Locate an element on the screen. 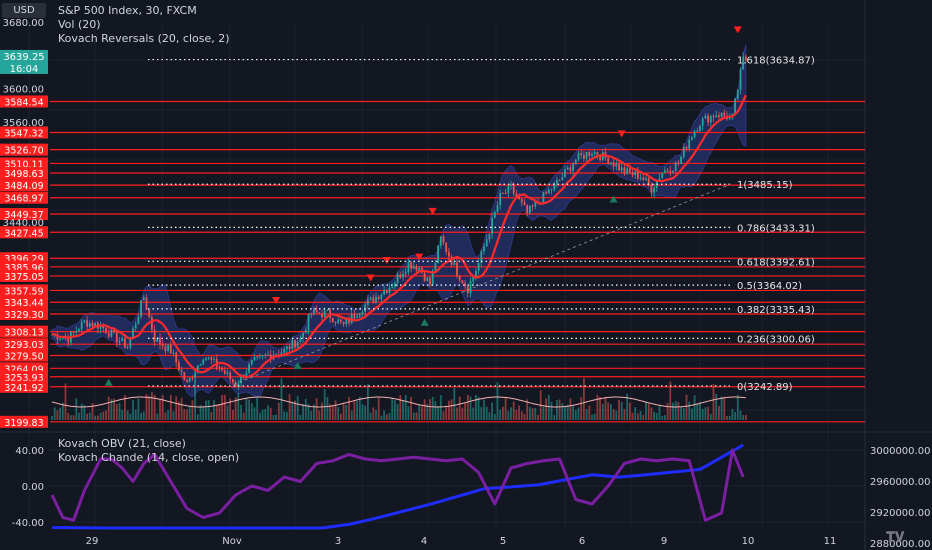 The width and height of the screenshot is (932, 550). fib-level-label: 0.382(3335.43) is located at coordinates (776, 310).